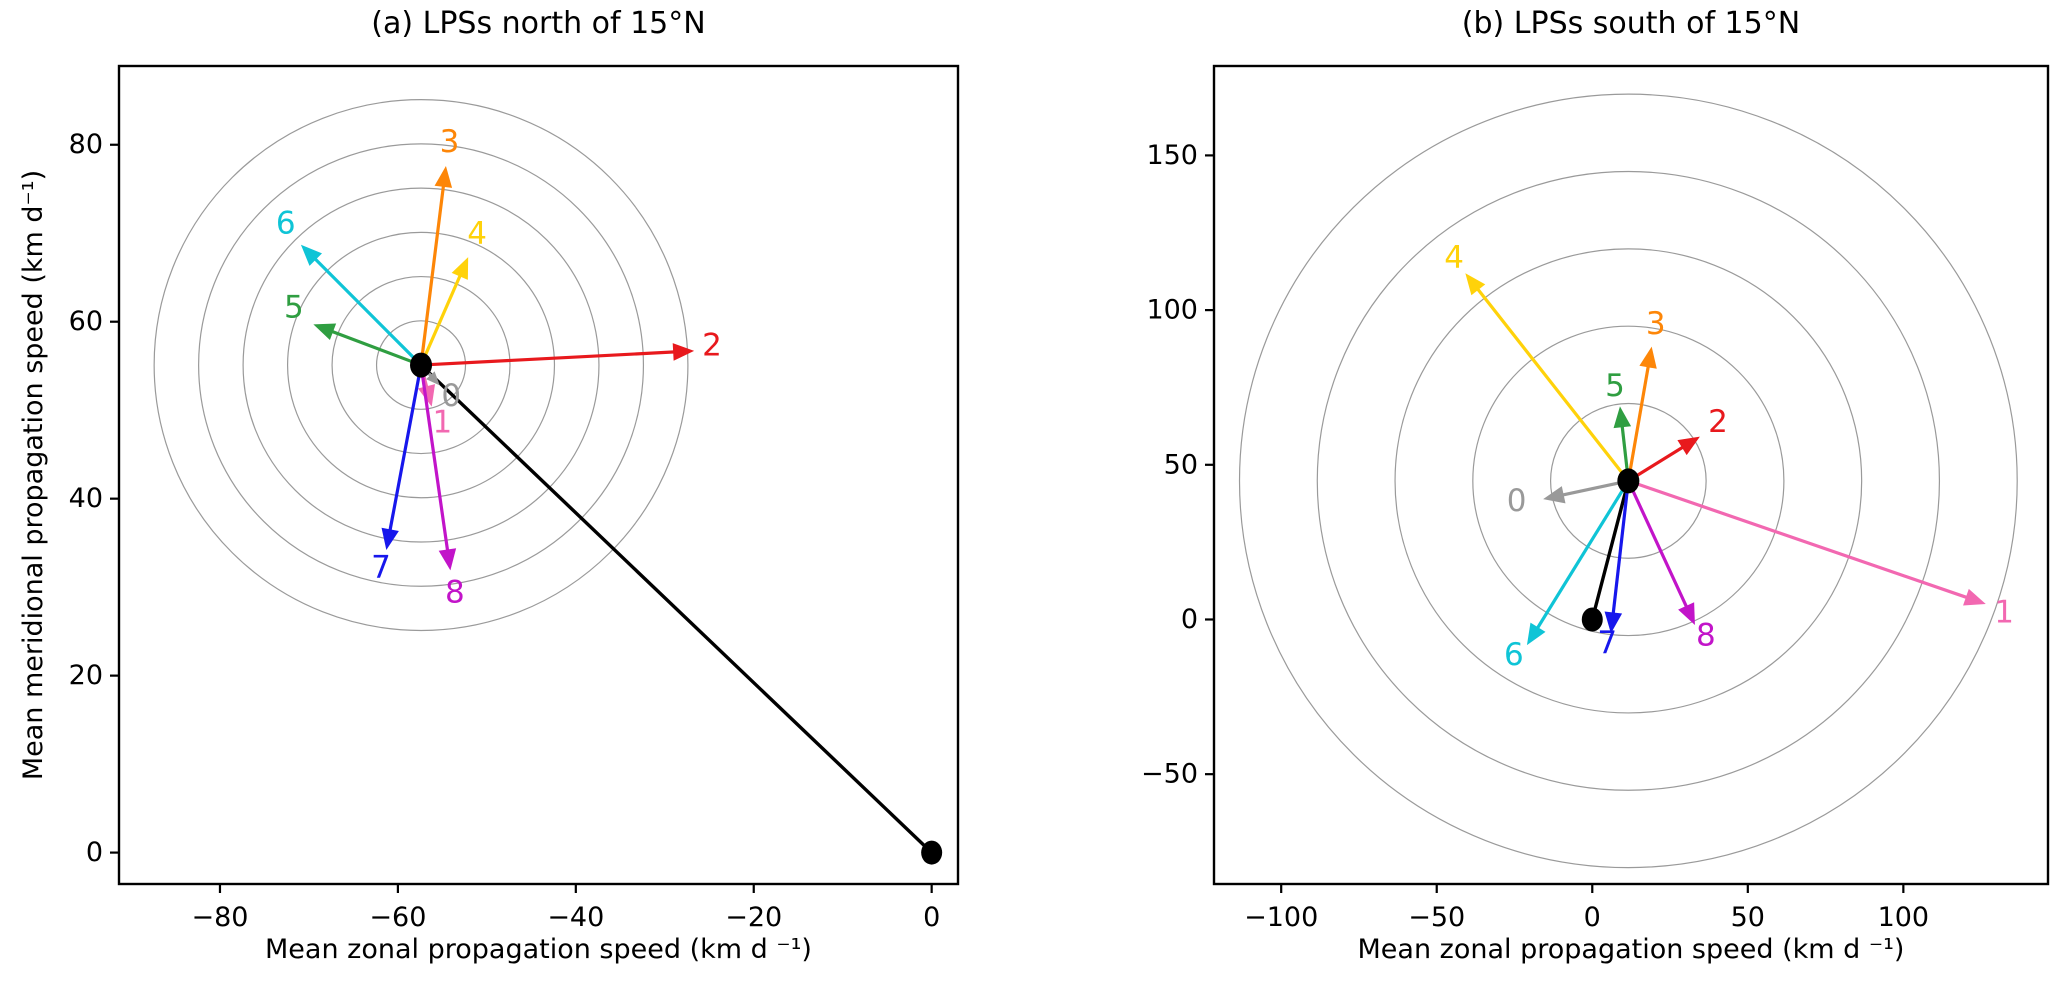  Describe the element at coordinates (1436, 917) in the screenshot. I see `panel-b-x-tick-label: −50` at that location.